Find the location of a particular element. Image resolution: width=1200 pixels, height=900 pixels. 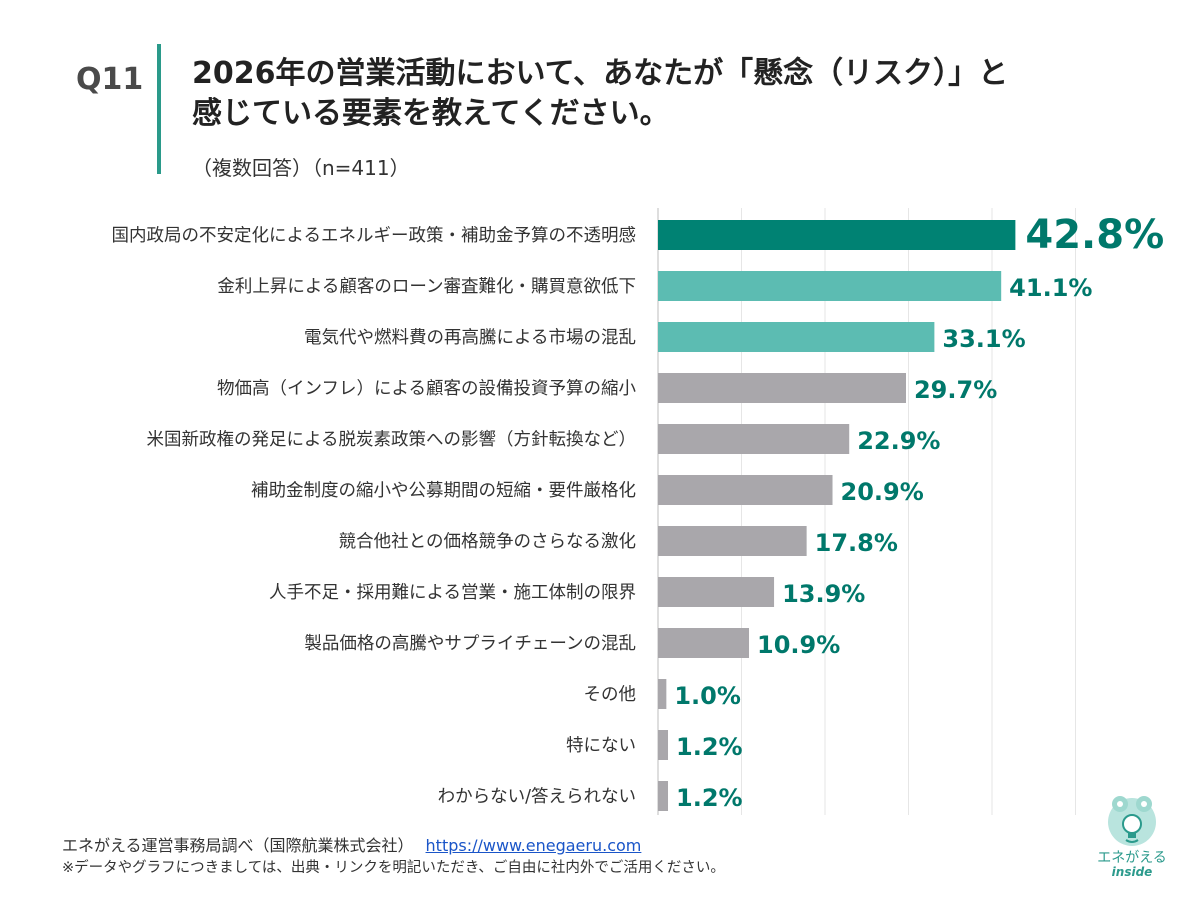

value-label: 13.9% is located at coordinates (823, 594).